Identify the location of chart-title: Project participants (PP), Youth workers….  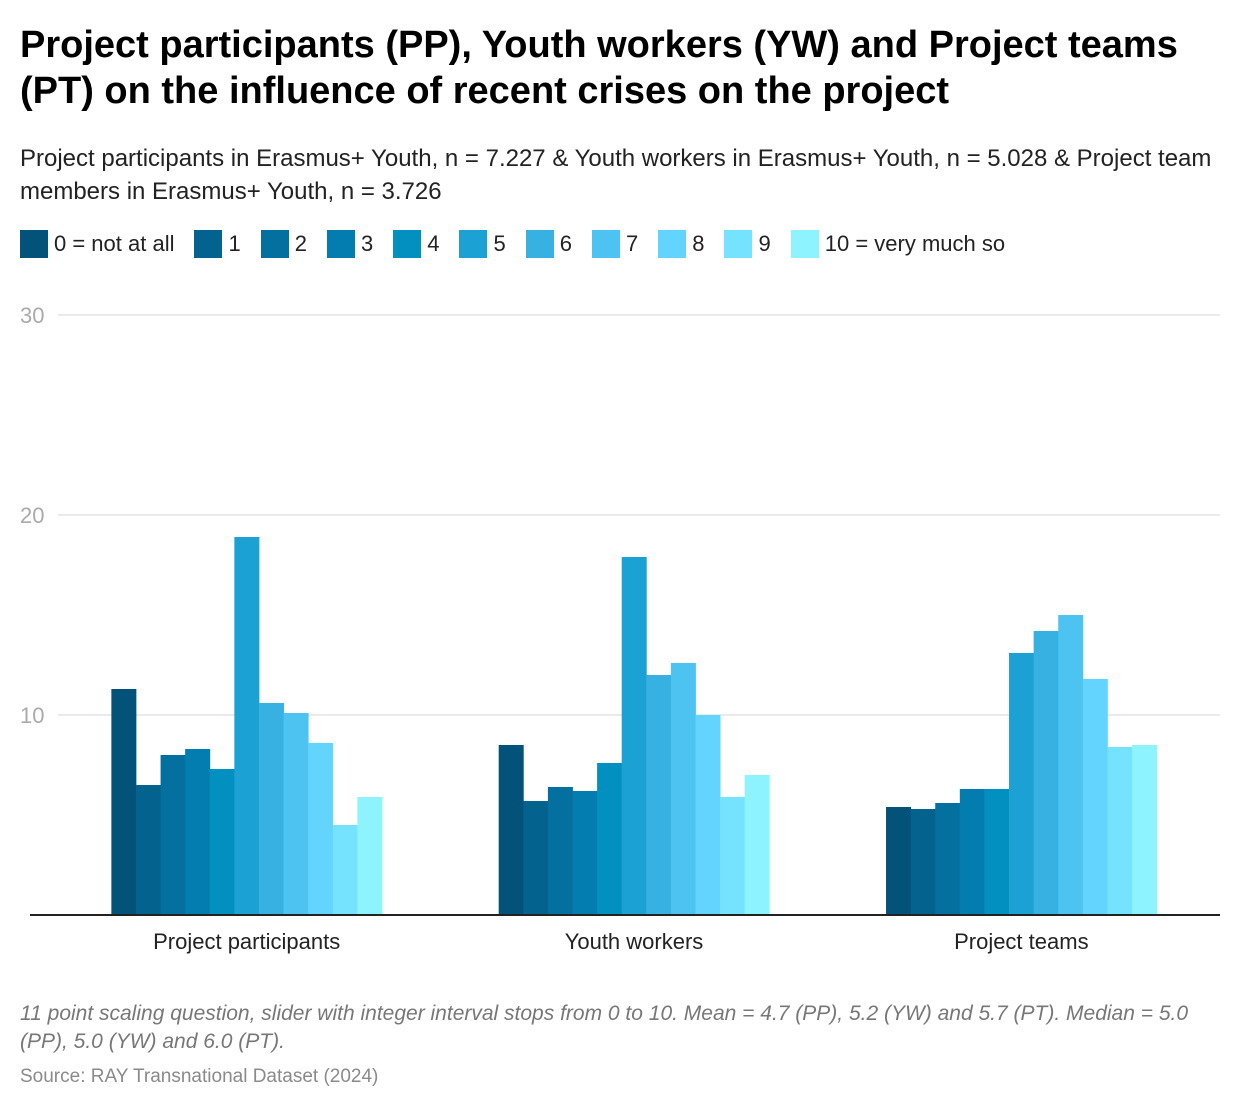
(599, 68).